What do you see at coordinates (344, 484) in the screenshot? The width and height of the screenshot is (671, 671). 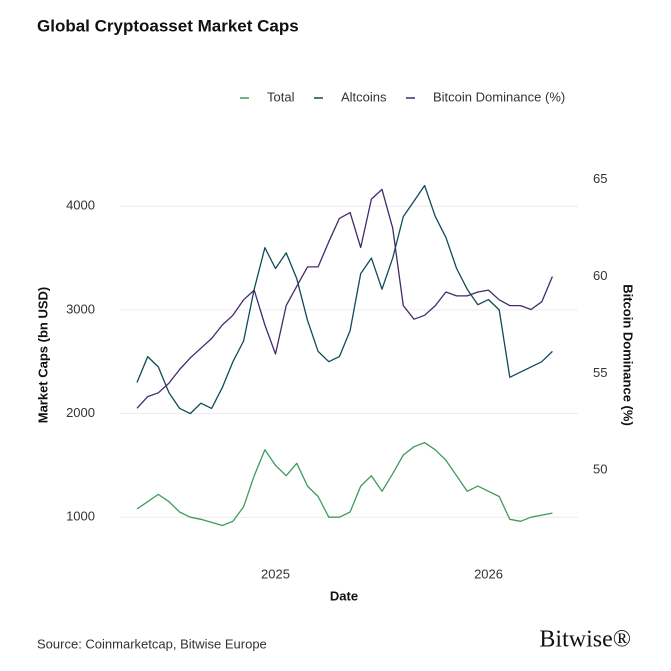 I see `series-line` at bounding box center [344, 484].